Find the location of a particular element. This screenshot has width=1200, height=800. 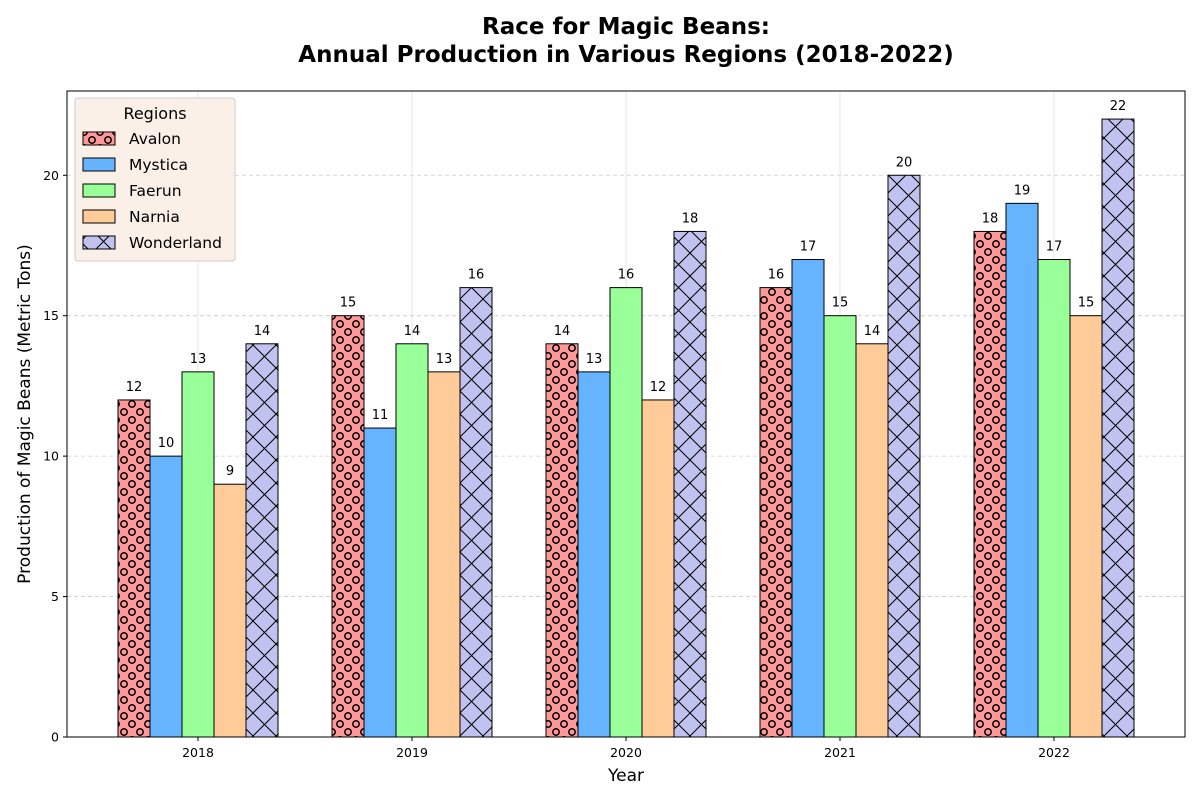

bar-faerun-2020 is located at coordinates (626, 512).